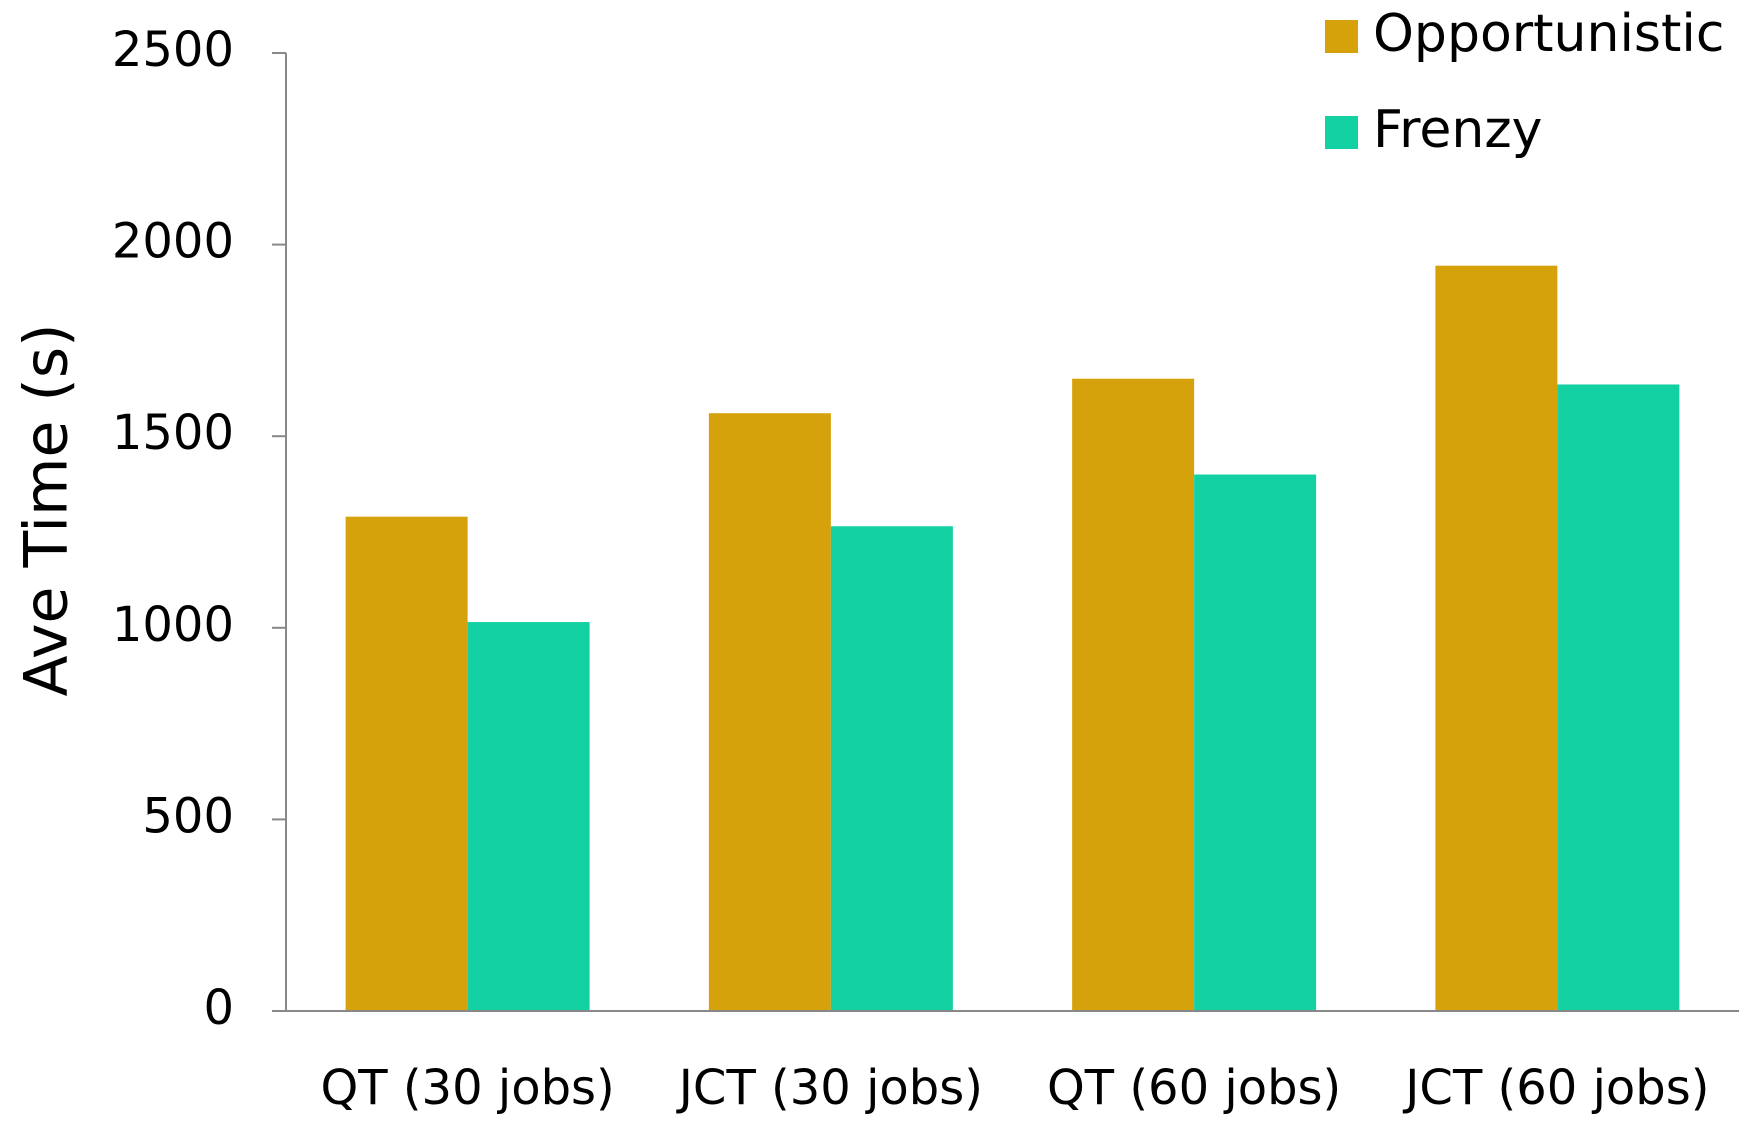 Image resolution: width=1739 pixels, height=1125 pixels. Describe the element at coordinates (173, 625) in the screenshot. I see `y-tick-label: 1000` at that location.